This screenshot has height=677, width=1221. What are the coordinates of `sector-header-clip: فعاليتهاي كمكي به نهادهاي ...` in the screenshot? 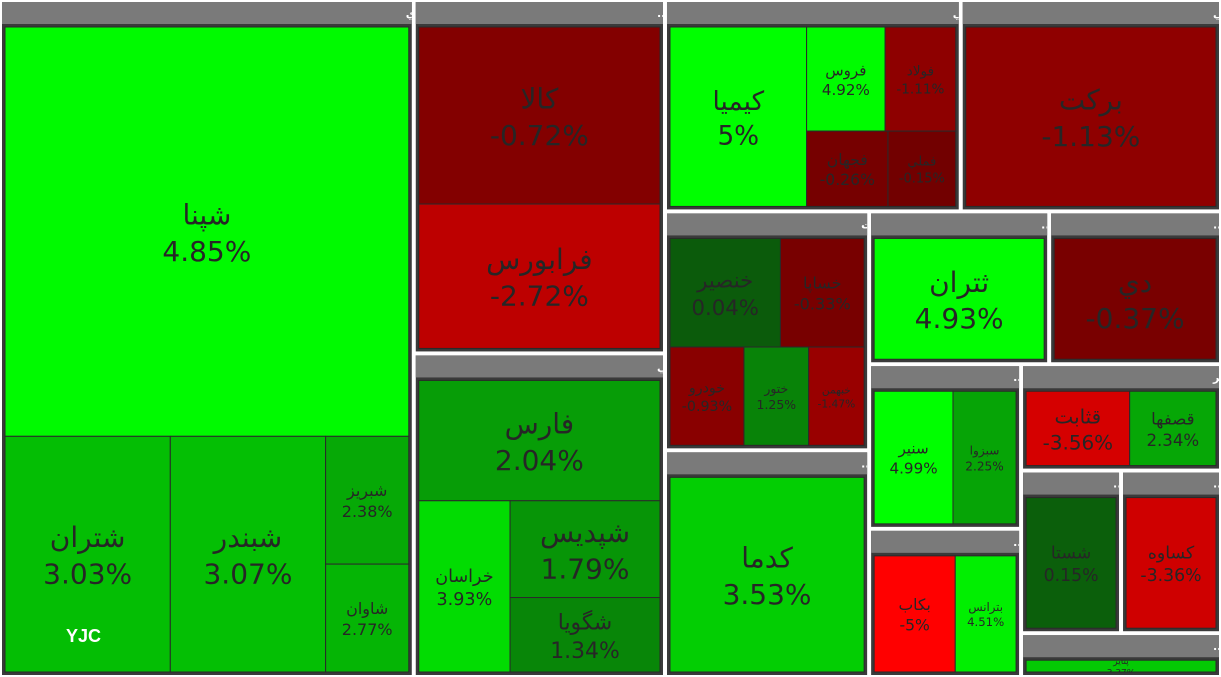 It's located at (660, 13).